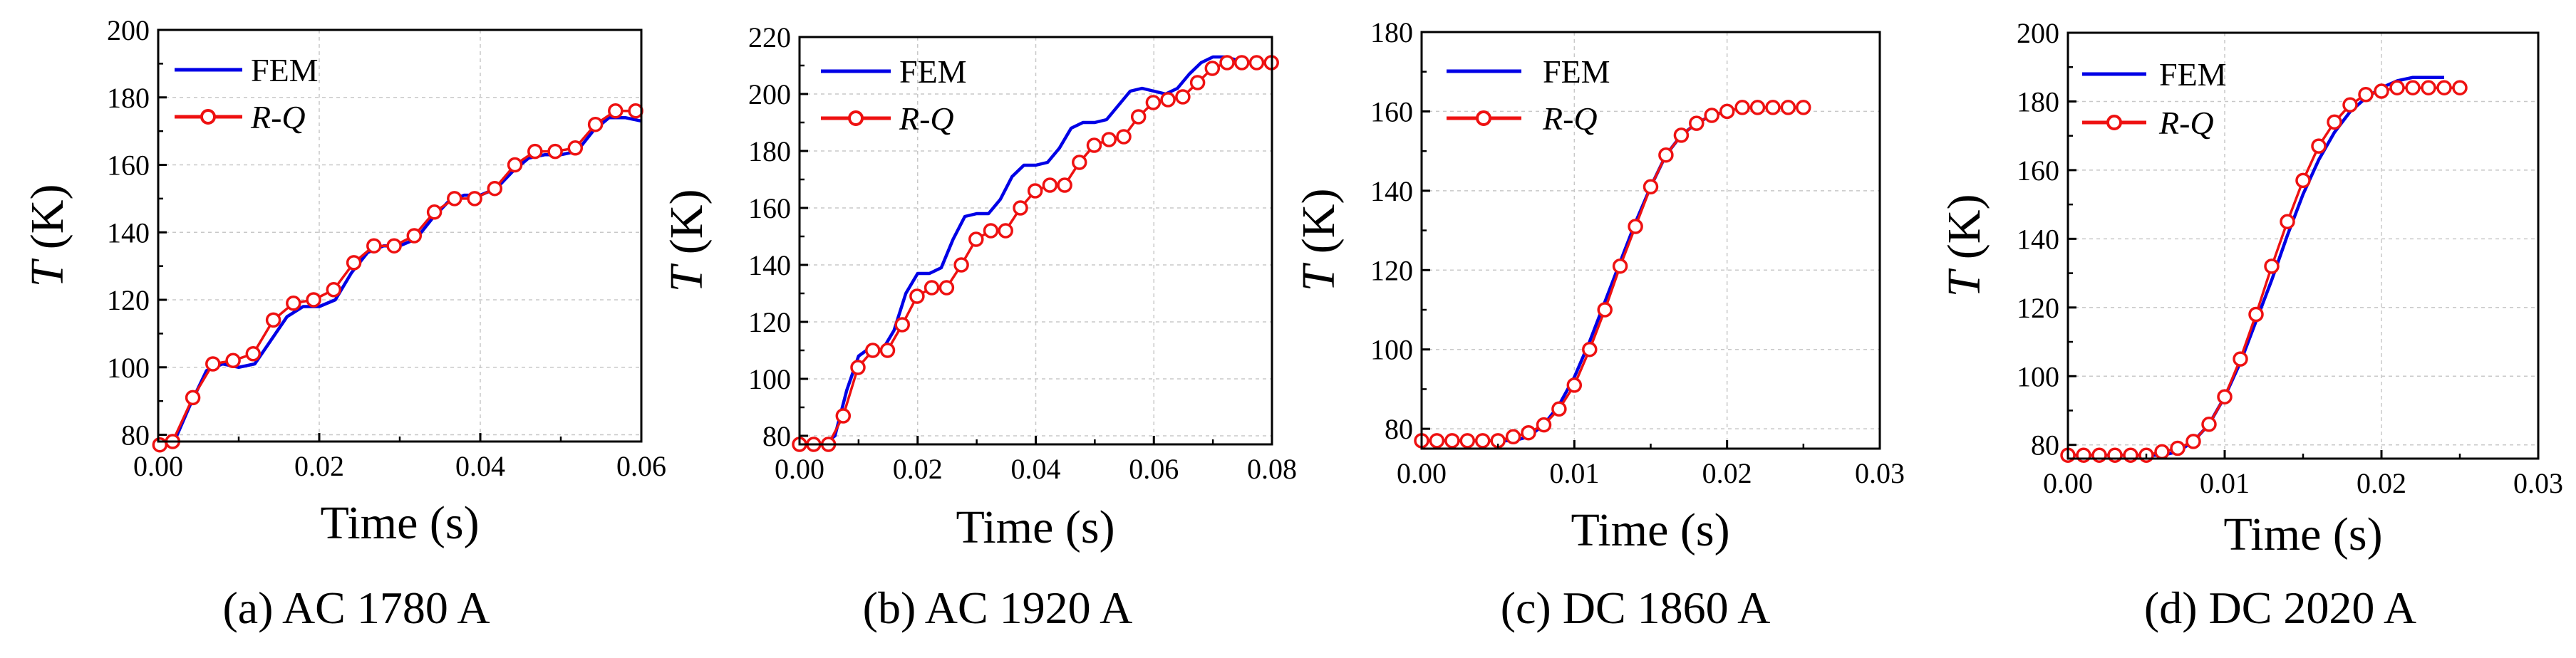 The height and width of the screenshot is (658, 2576). Describe the element at coordinates (2225, 483) in the screenshot. I see `x-tick-label: 0.01` at that location.